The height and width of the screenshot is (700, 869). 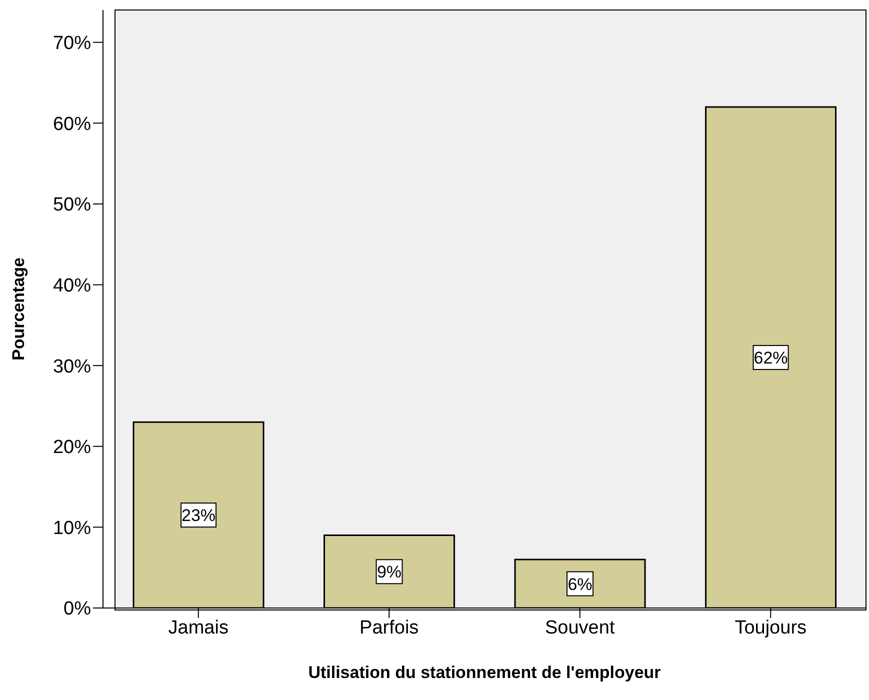 What do you see at coordinates (198, 627) in the screenshot?
I see `x-tick-label: Jamais` at bounding box center [198, 627].